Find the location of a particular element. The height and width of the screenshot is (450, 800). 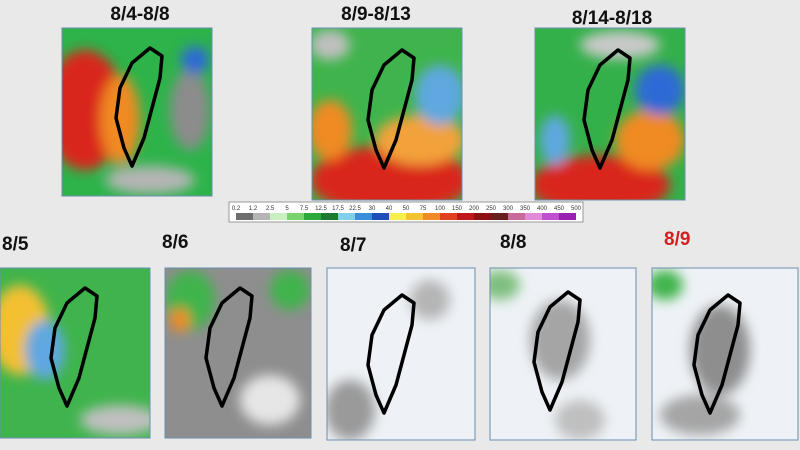

colorbar-label: 30 is located at coordinates (372, 209).